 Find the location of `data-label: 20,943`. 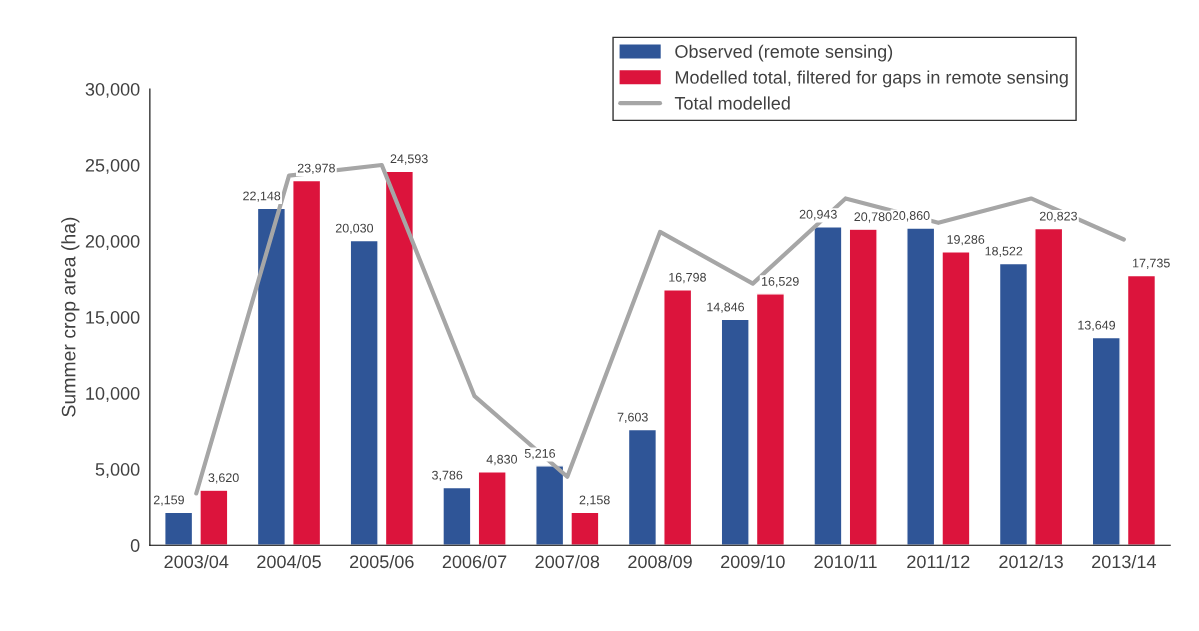

data-label: 20,943 is located at coordinates (818, 215).